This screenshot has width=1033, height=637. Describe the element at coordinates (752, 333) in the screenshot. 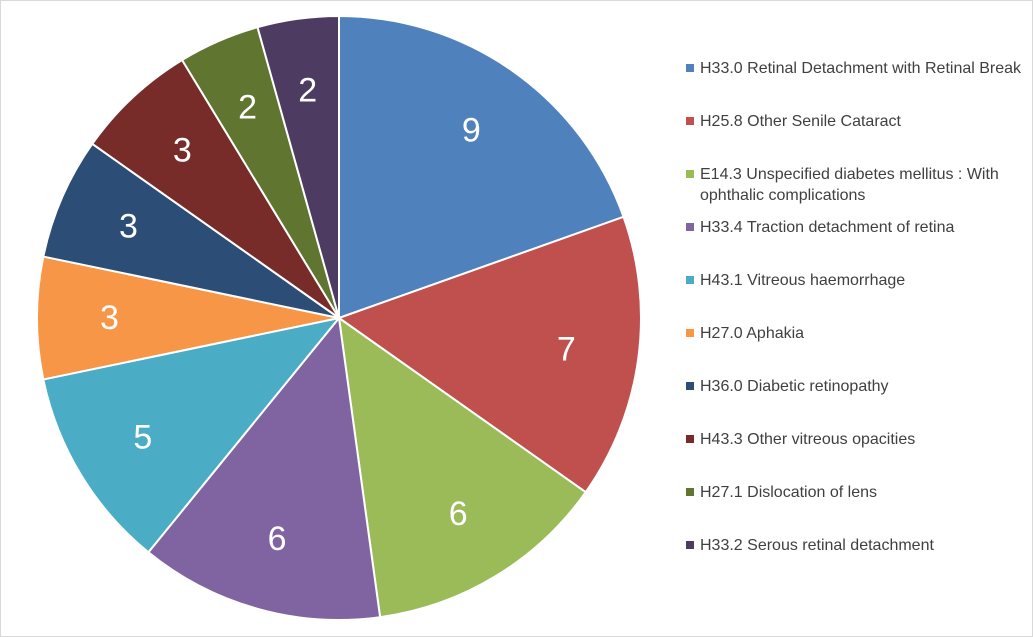

I see `legend-label: H27.0 Aphakia` at that location.